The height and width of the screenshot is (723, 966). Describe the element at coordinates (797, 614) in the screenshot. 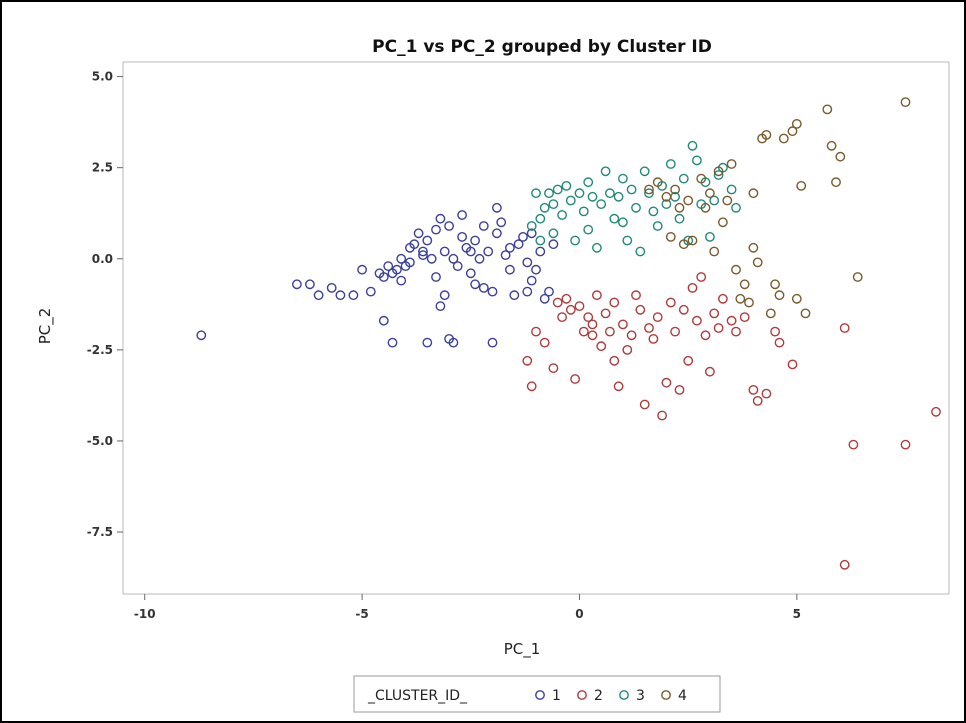

I see `x-tick-label: 5` at that location.